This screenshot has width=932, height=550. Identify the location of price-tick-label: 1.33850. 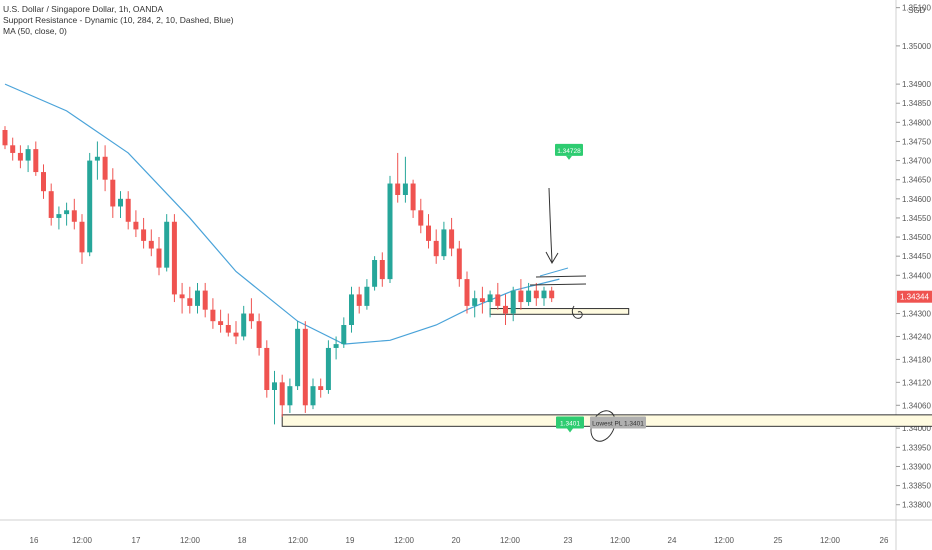
(916, 486).